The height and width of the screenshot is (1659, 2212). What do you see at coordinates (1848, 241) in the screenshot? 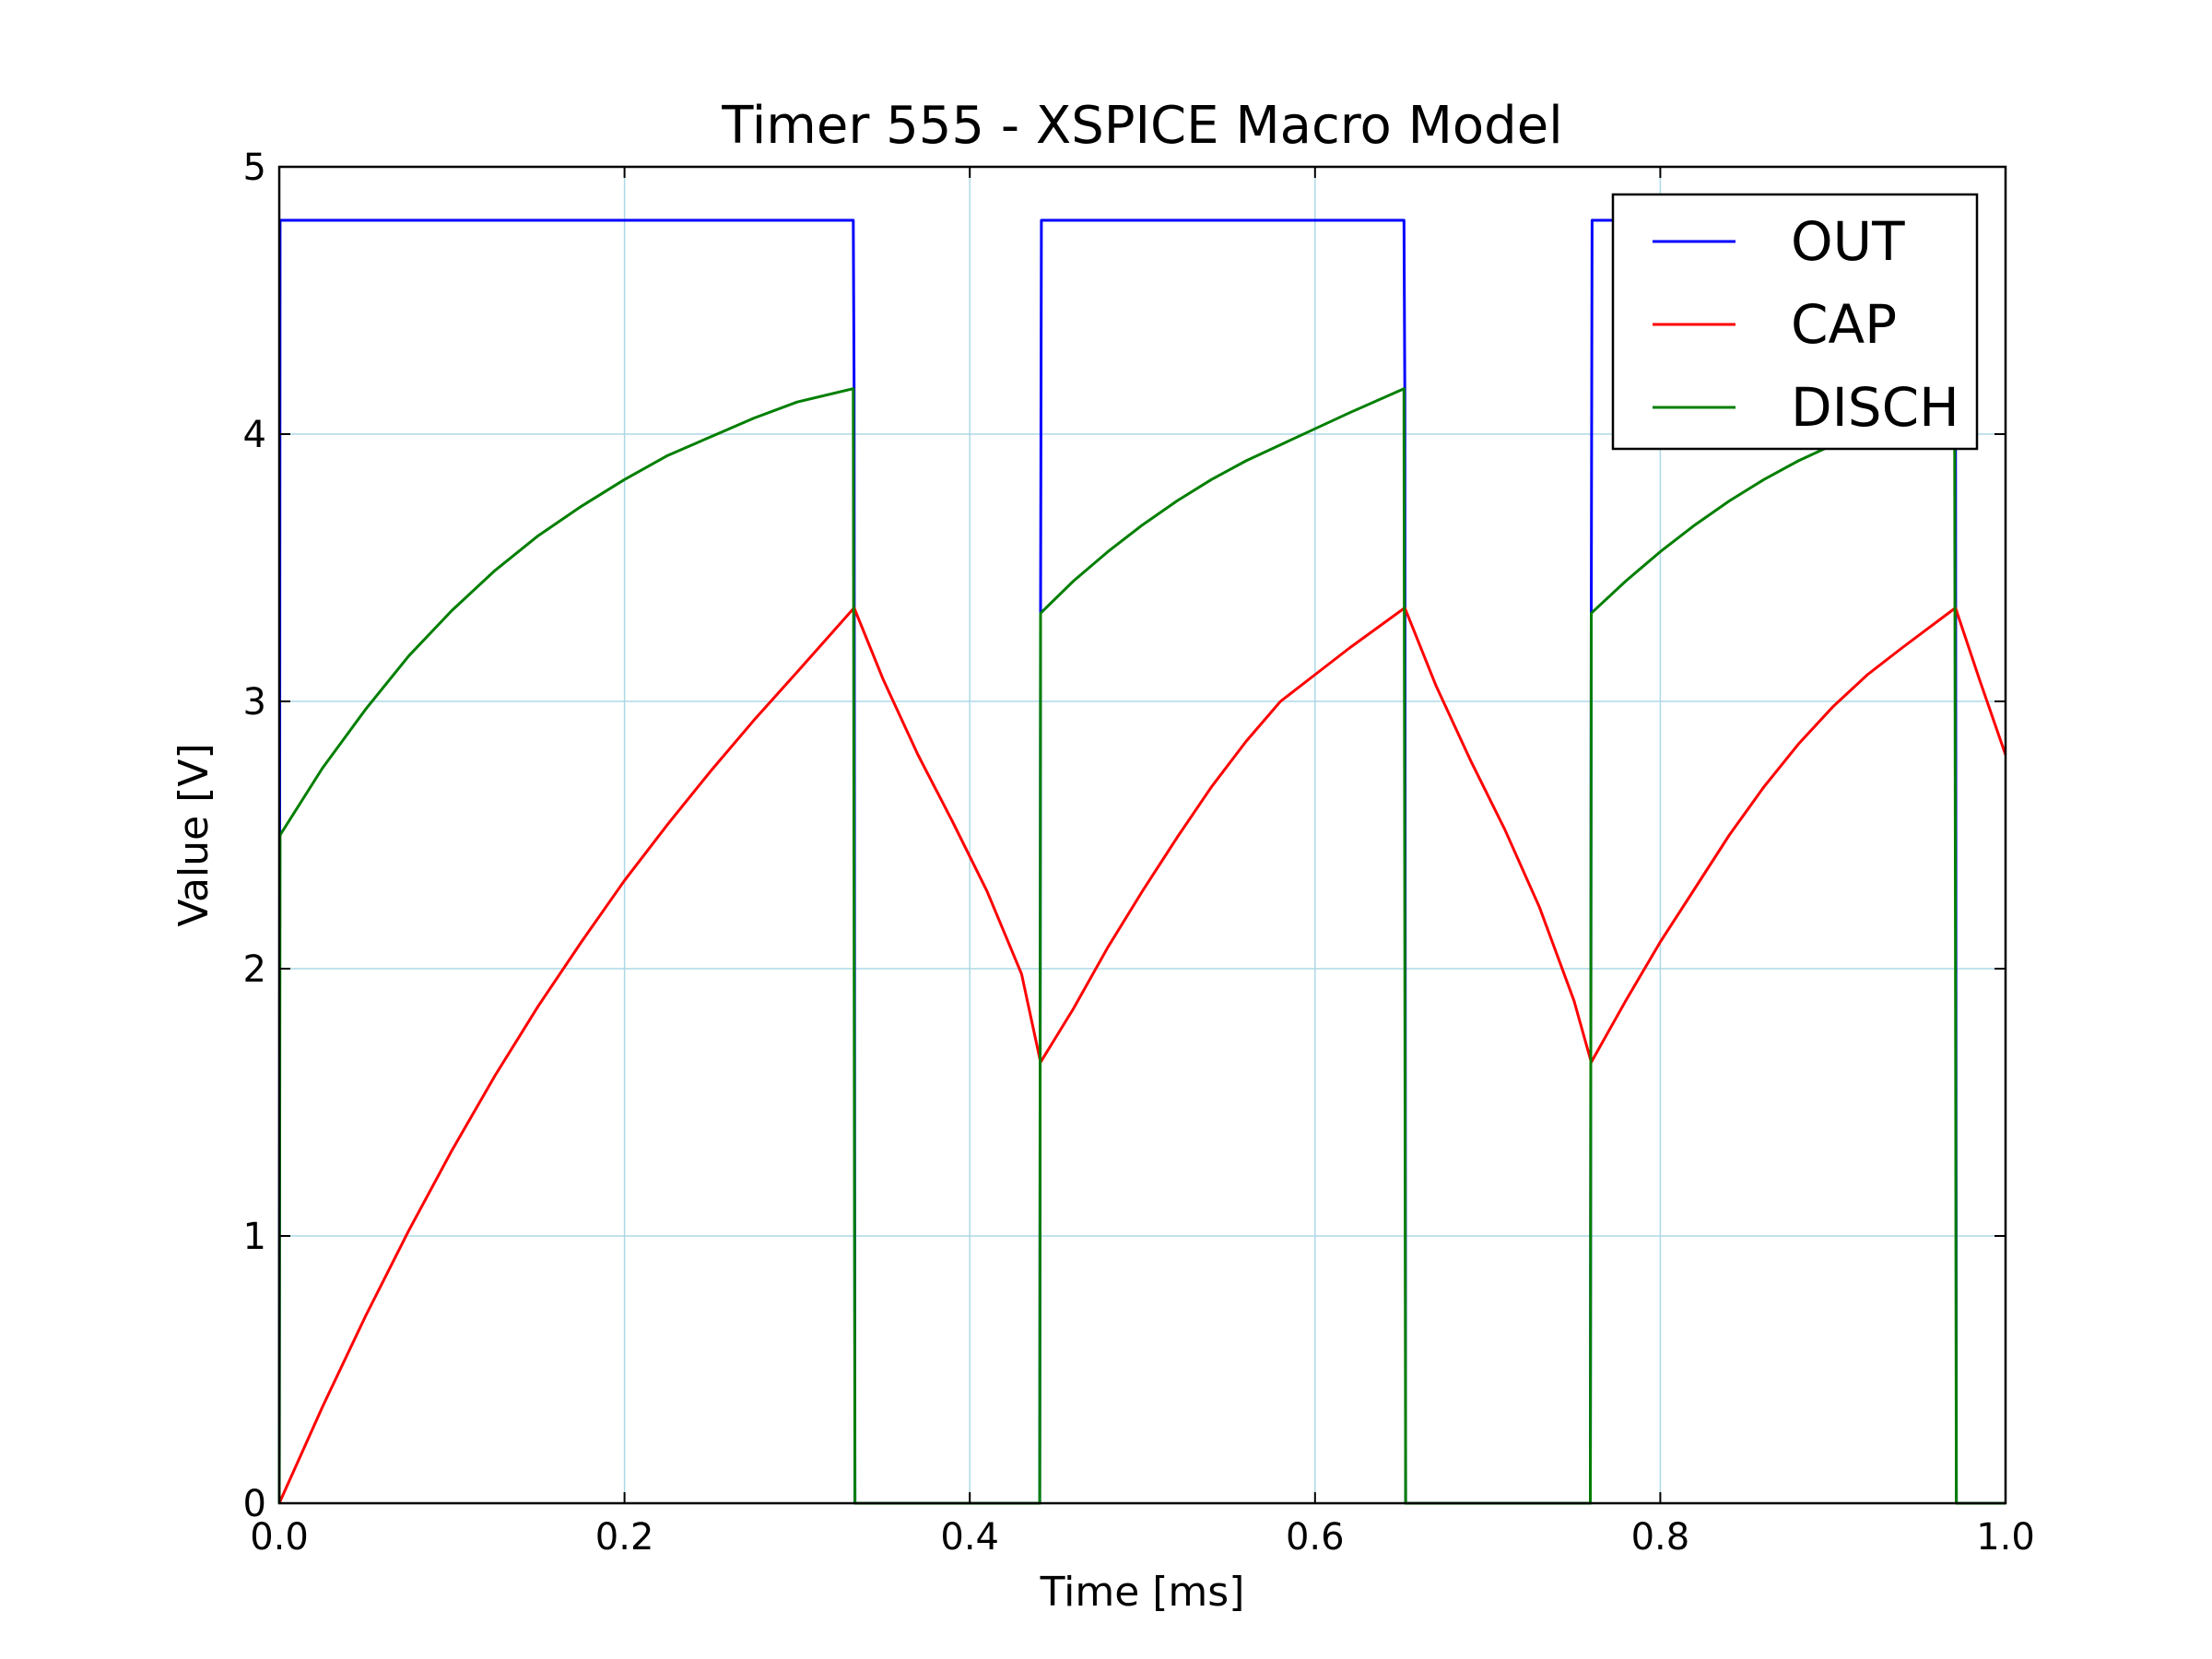
I see `legend-label-out: OUT` at bounding box center [1848, 241].